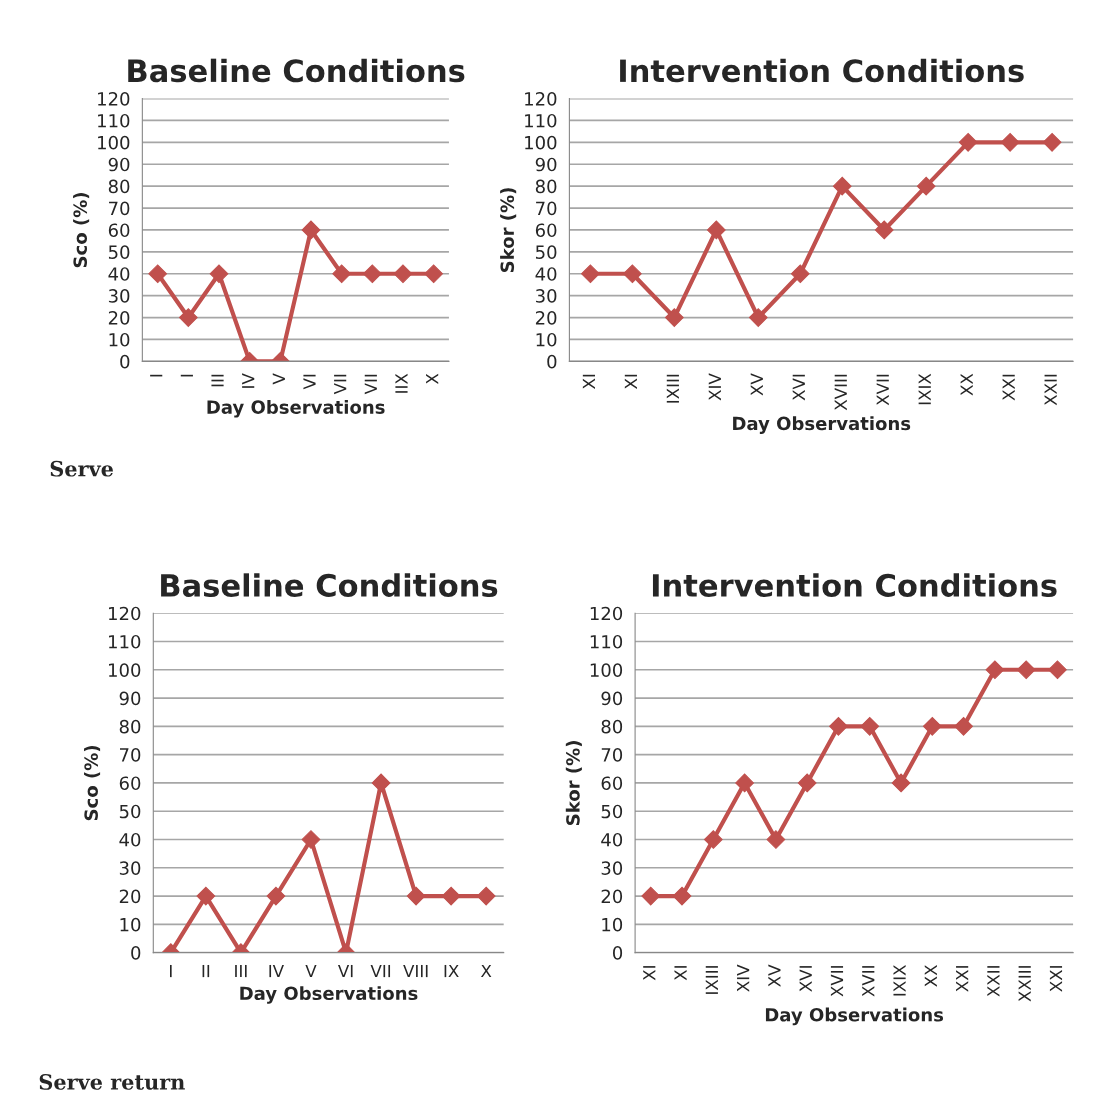 The image size is (1095, 1095). Describe the element at coordinates (486, 971) in the screenshot. I see `x-tick-label: X` at that location.